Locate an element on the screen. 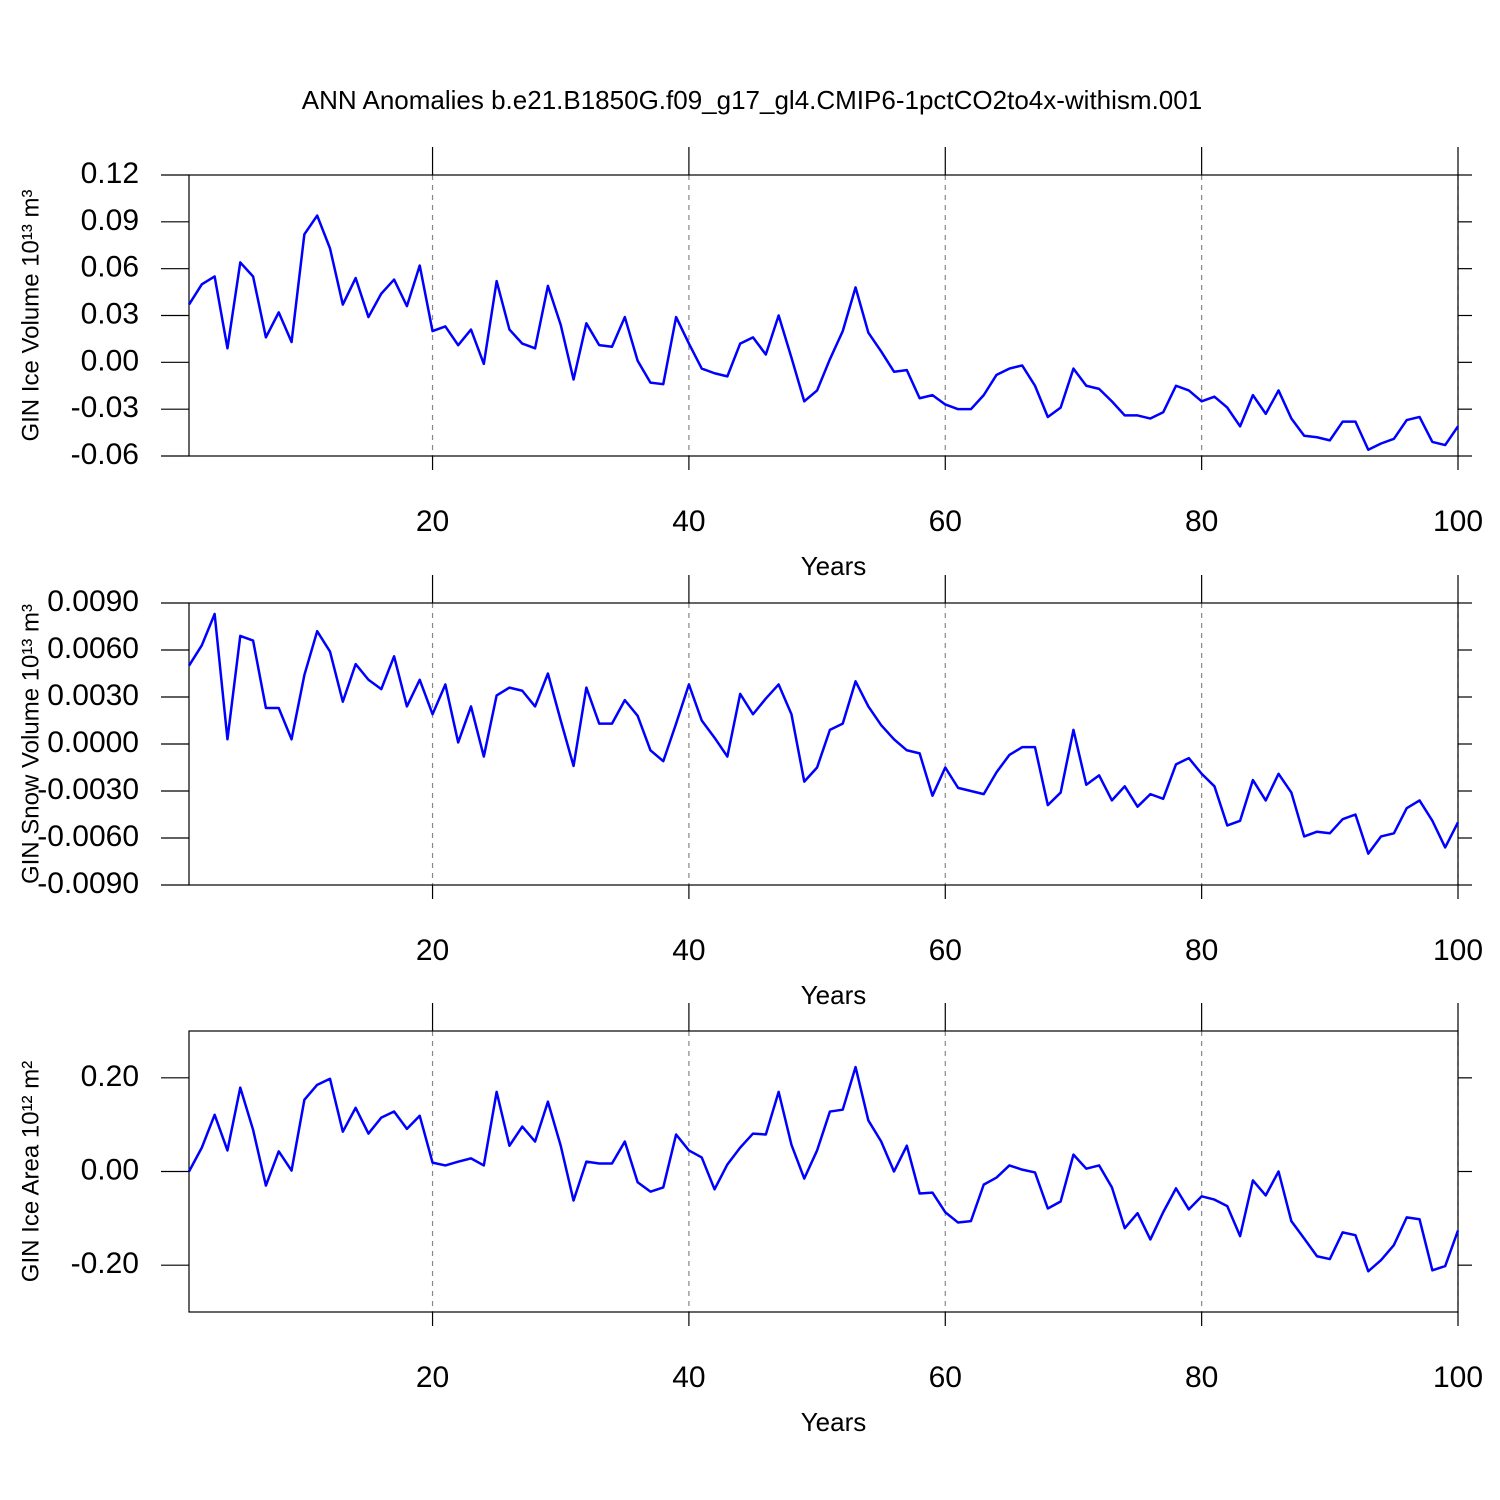 This screenshot has height=1500, width=1500. y-tick-label: -0.0090 is located at coordinates (88, 883).